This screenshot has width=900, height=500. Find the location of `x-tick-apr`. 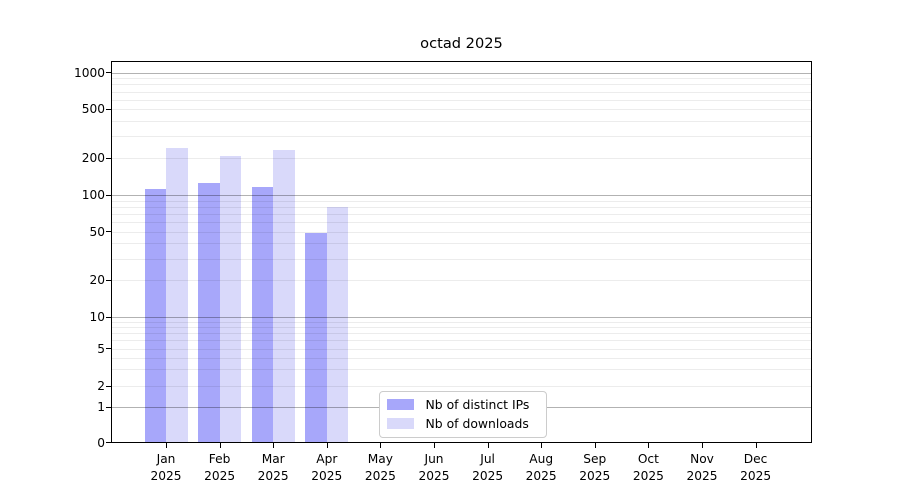

x-tick-apr is located at coordinates (327, 445).